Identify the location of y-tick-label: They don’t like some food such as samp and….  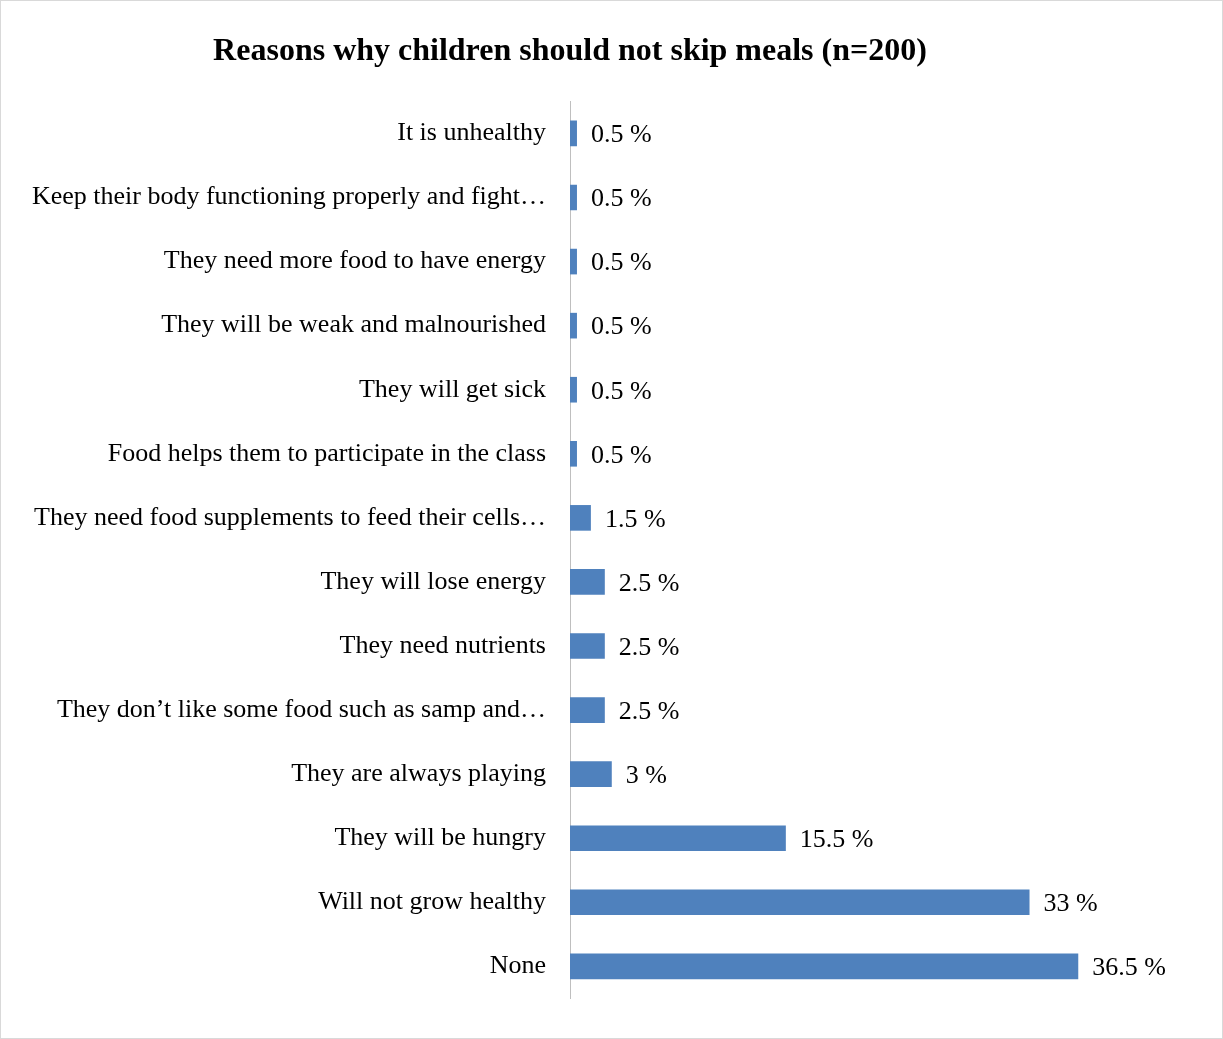
(301, 708).